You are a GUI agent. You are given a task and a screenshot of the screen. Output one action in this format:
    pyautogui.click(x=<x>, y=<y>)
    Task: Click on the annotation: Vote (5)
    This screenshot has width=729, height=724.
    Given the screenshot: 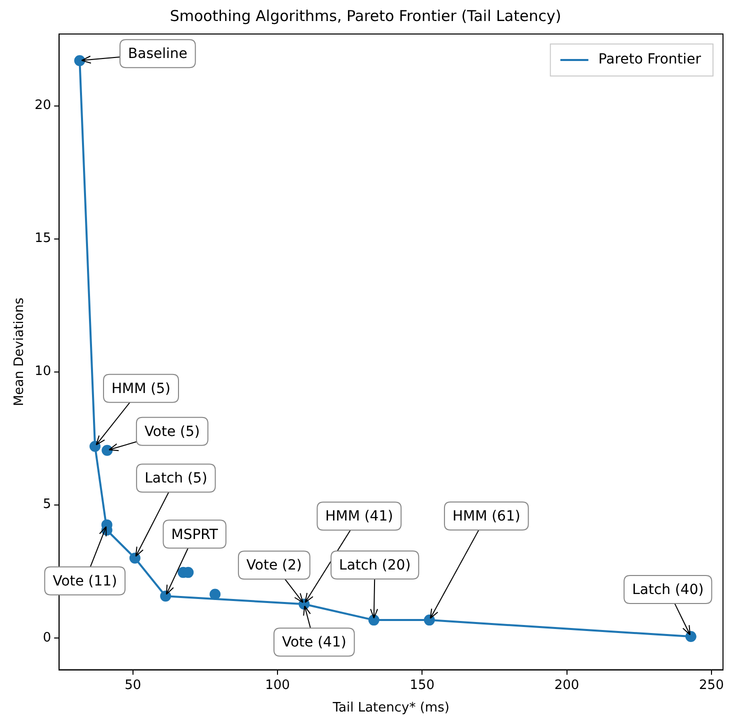 What is the action you would take?
    pyautogui.click(x=172, y=432)
    